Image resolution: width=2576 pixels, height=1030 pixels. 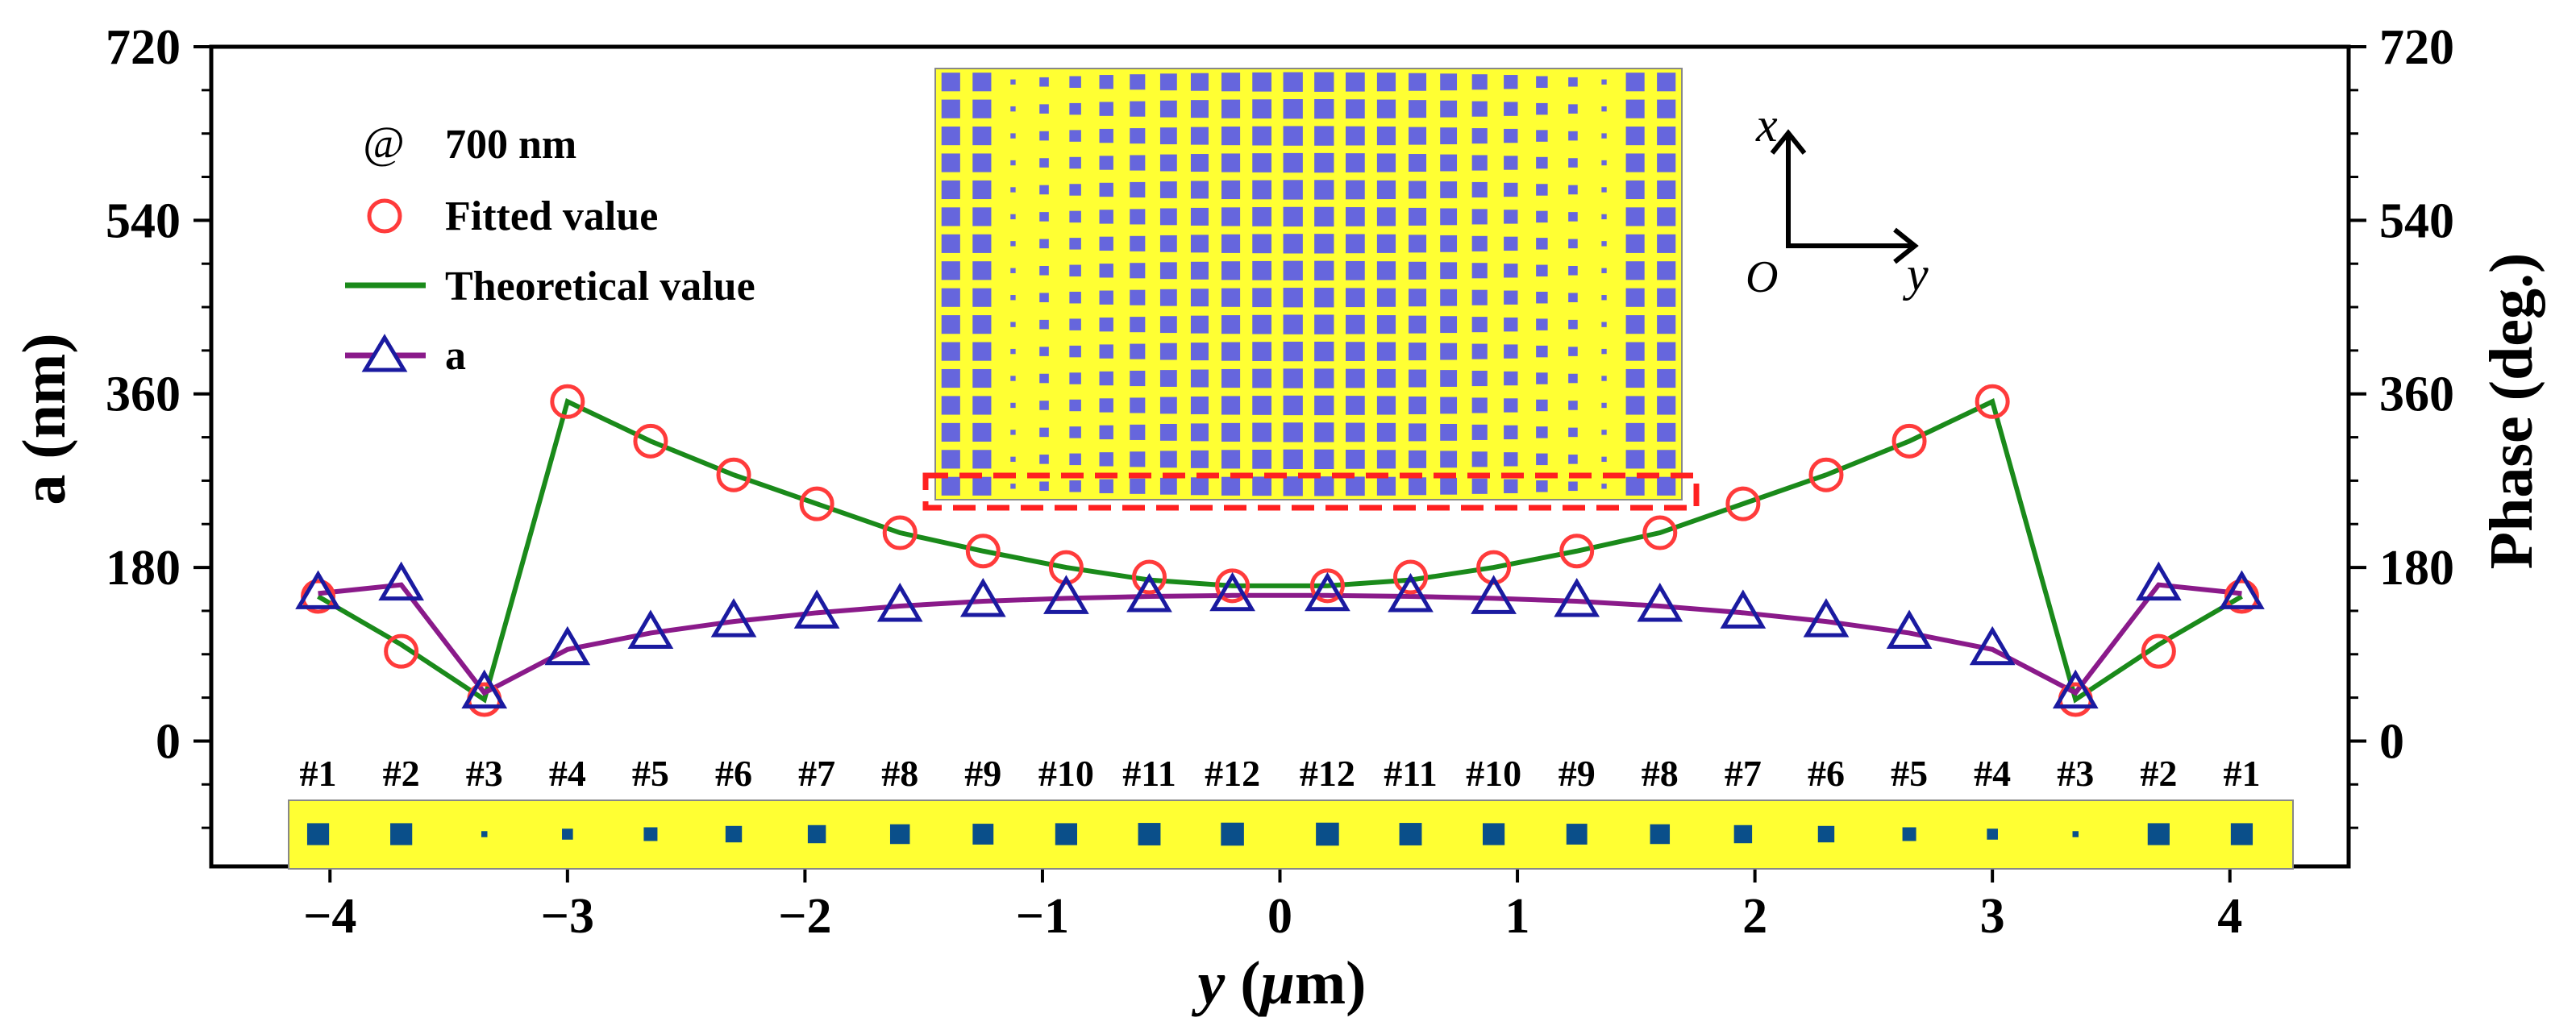 What do you see at coordinates (1993, 916) in the screenshot?
I see `x-tick-label: 3` at bounding box center [1993, 916].